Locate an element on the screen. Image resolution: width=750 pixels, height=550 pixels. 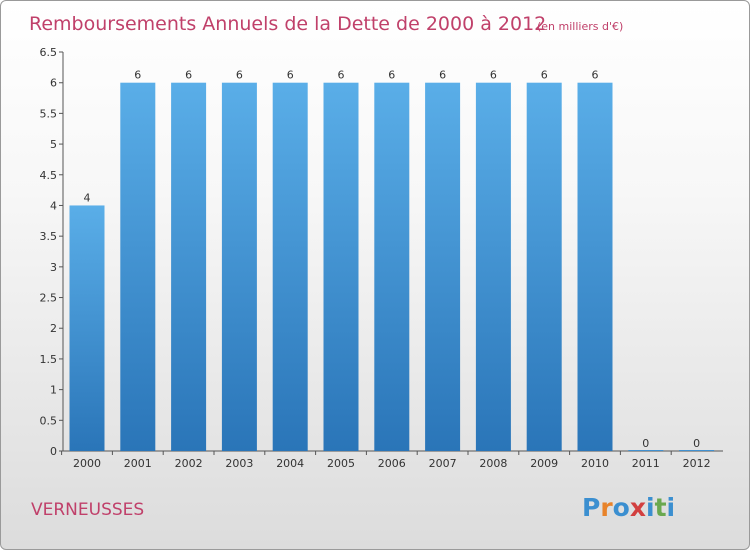
bar-2010 is located at coordinates (595, 266).